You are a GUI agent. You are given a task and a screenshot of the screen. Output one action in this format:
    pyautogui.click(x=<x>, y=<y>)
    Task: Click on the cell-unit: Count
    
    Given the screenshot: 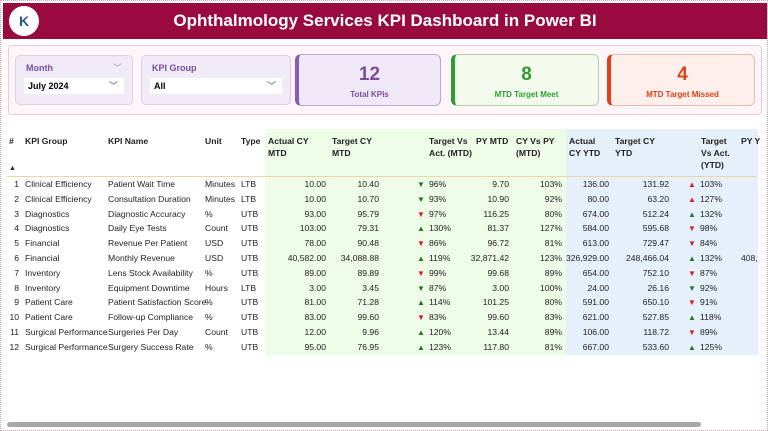 What is the action you would take?
    pyautogui.click(x=216, y=332)
    